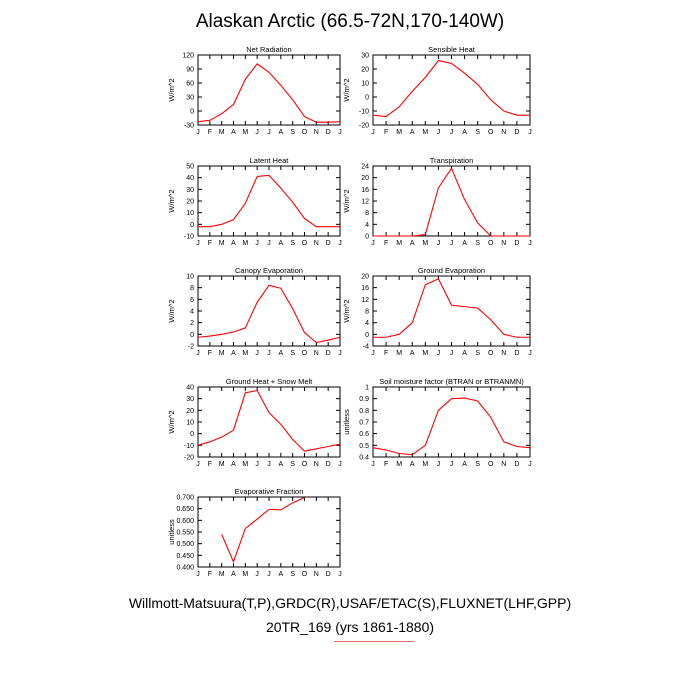  What do you see at coordinates (191, 347) in the screenshot?
I see `y-tick-label: -2` at bounding box center [191, 347].